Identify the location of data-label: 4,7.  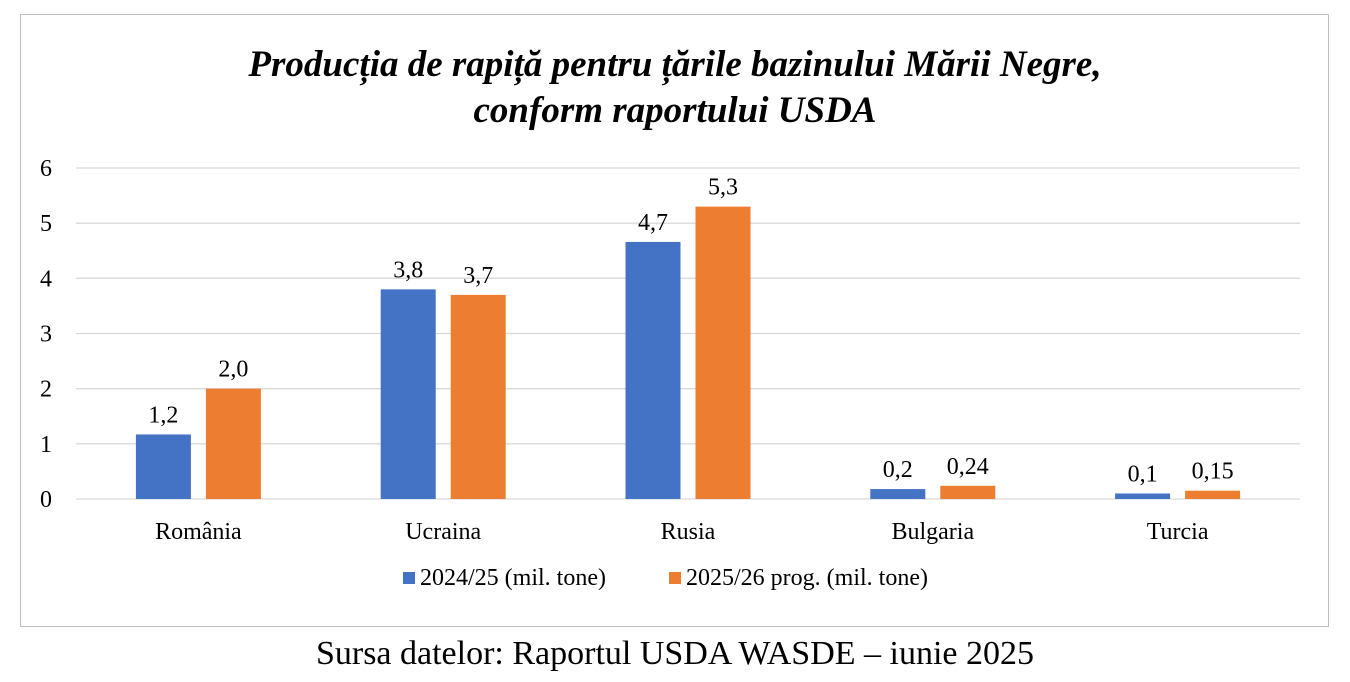
(653, 223).